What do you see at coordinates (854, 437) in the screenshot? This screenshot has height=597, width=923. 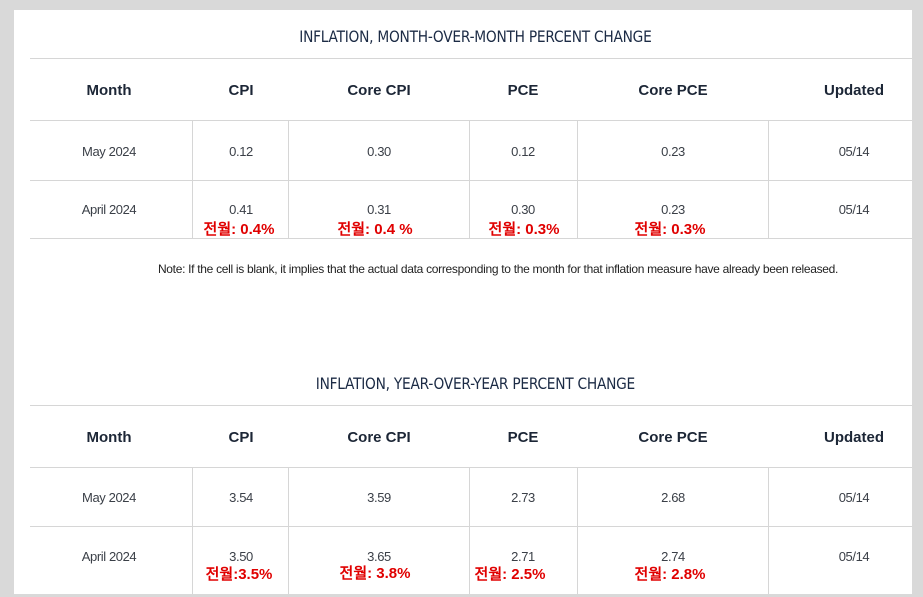 I see `yoy-header-updated: Updated` at bounding box center [854, 437].